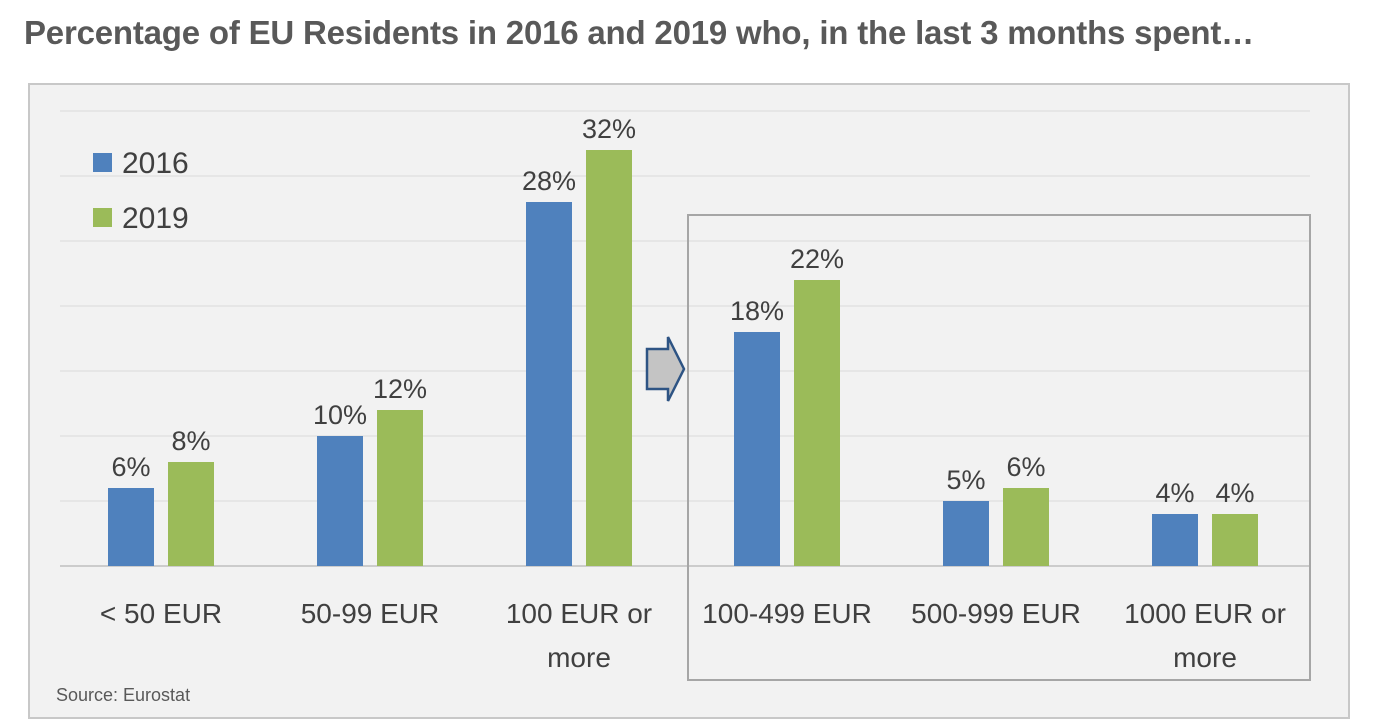  Describe the element at coordinates (1205, 613) in the screenshot. I see `category-label: 1000 EUR or` at that location.